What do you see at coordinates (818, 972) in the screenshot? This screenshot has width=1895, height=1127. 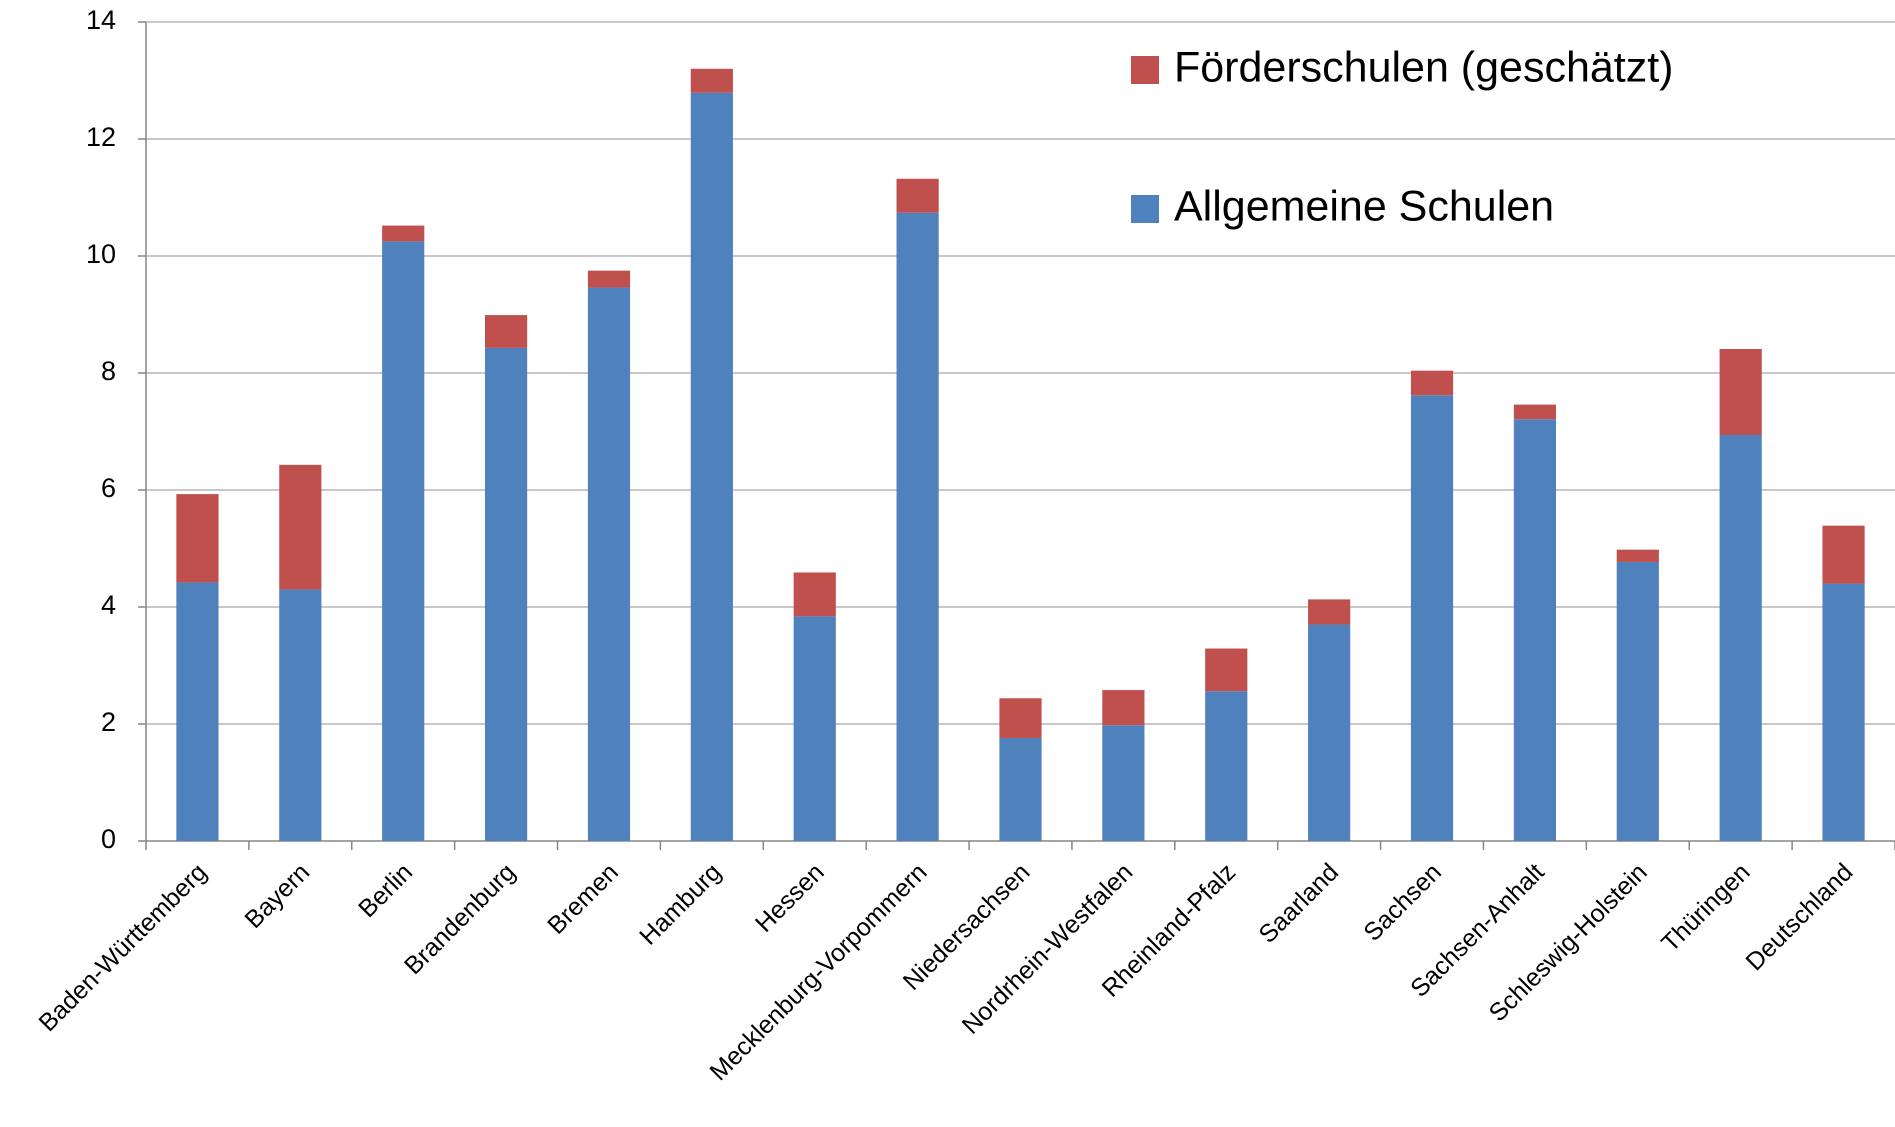 I see `x-tick-label: Mecklenburg-Vorpommern` at bounding box center [818, 972].